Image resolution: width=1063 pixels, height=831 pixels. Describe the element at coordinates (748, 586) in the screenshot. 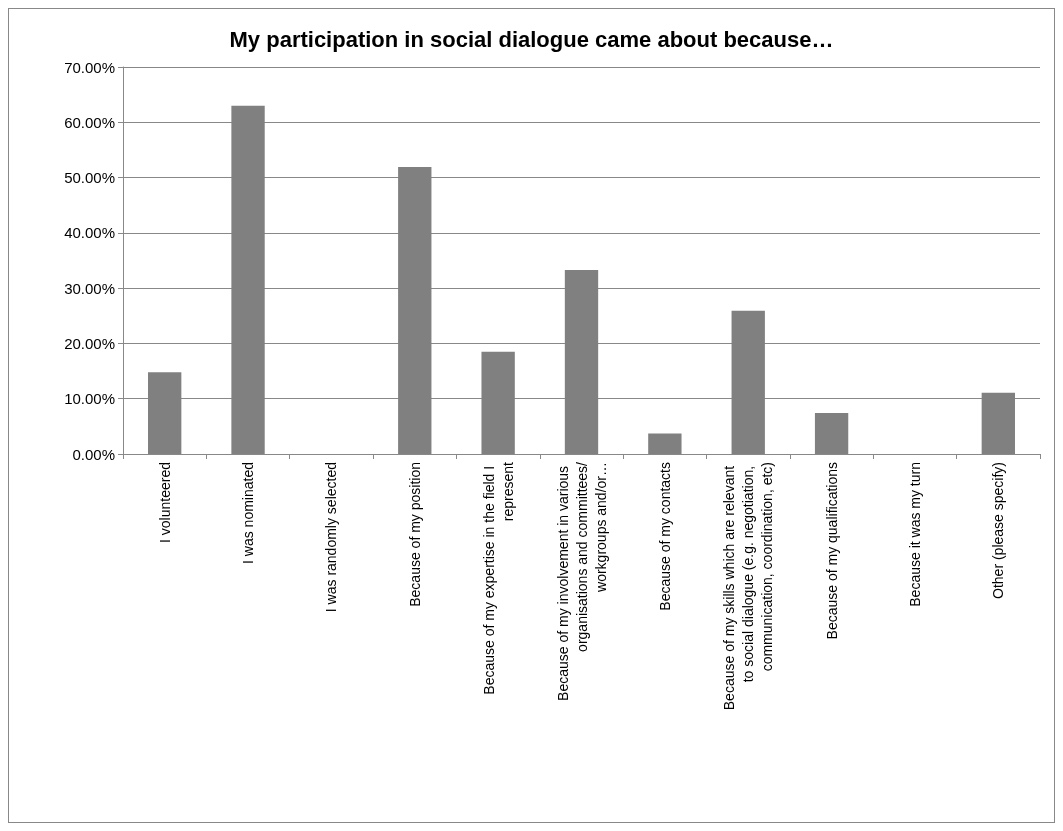

I see `x-tick-label: Because of my skills which are relevant to social dialogue (e.g. negotiation, communication, coordination, etc)` at that location.